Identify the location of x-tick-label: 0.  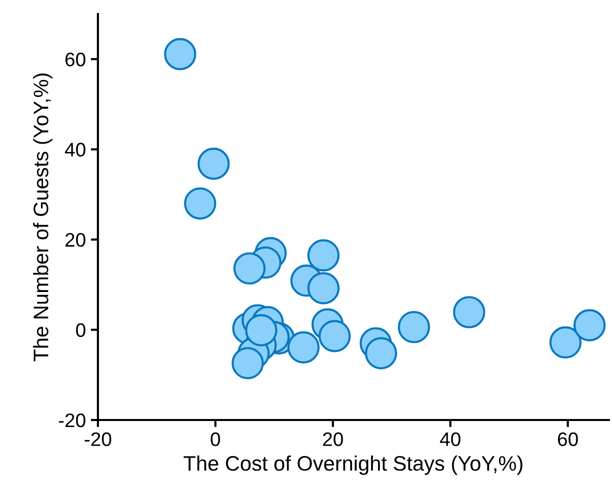
(215, 439).